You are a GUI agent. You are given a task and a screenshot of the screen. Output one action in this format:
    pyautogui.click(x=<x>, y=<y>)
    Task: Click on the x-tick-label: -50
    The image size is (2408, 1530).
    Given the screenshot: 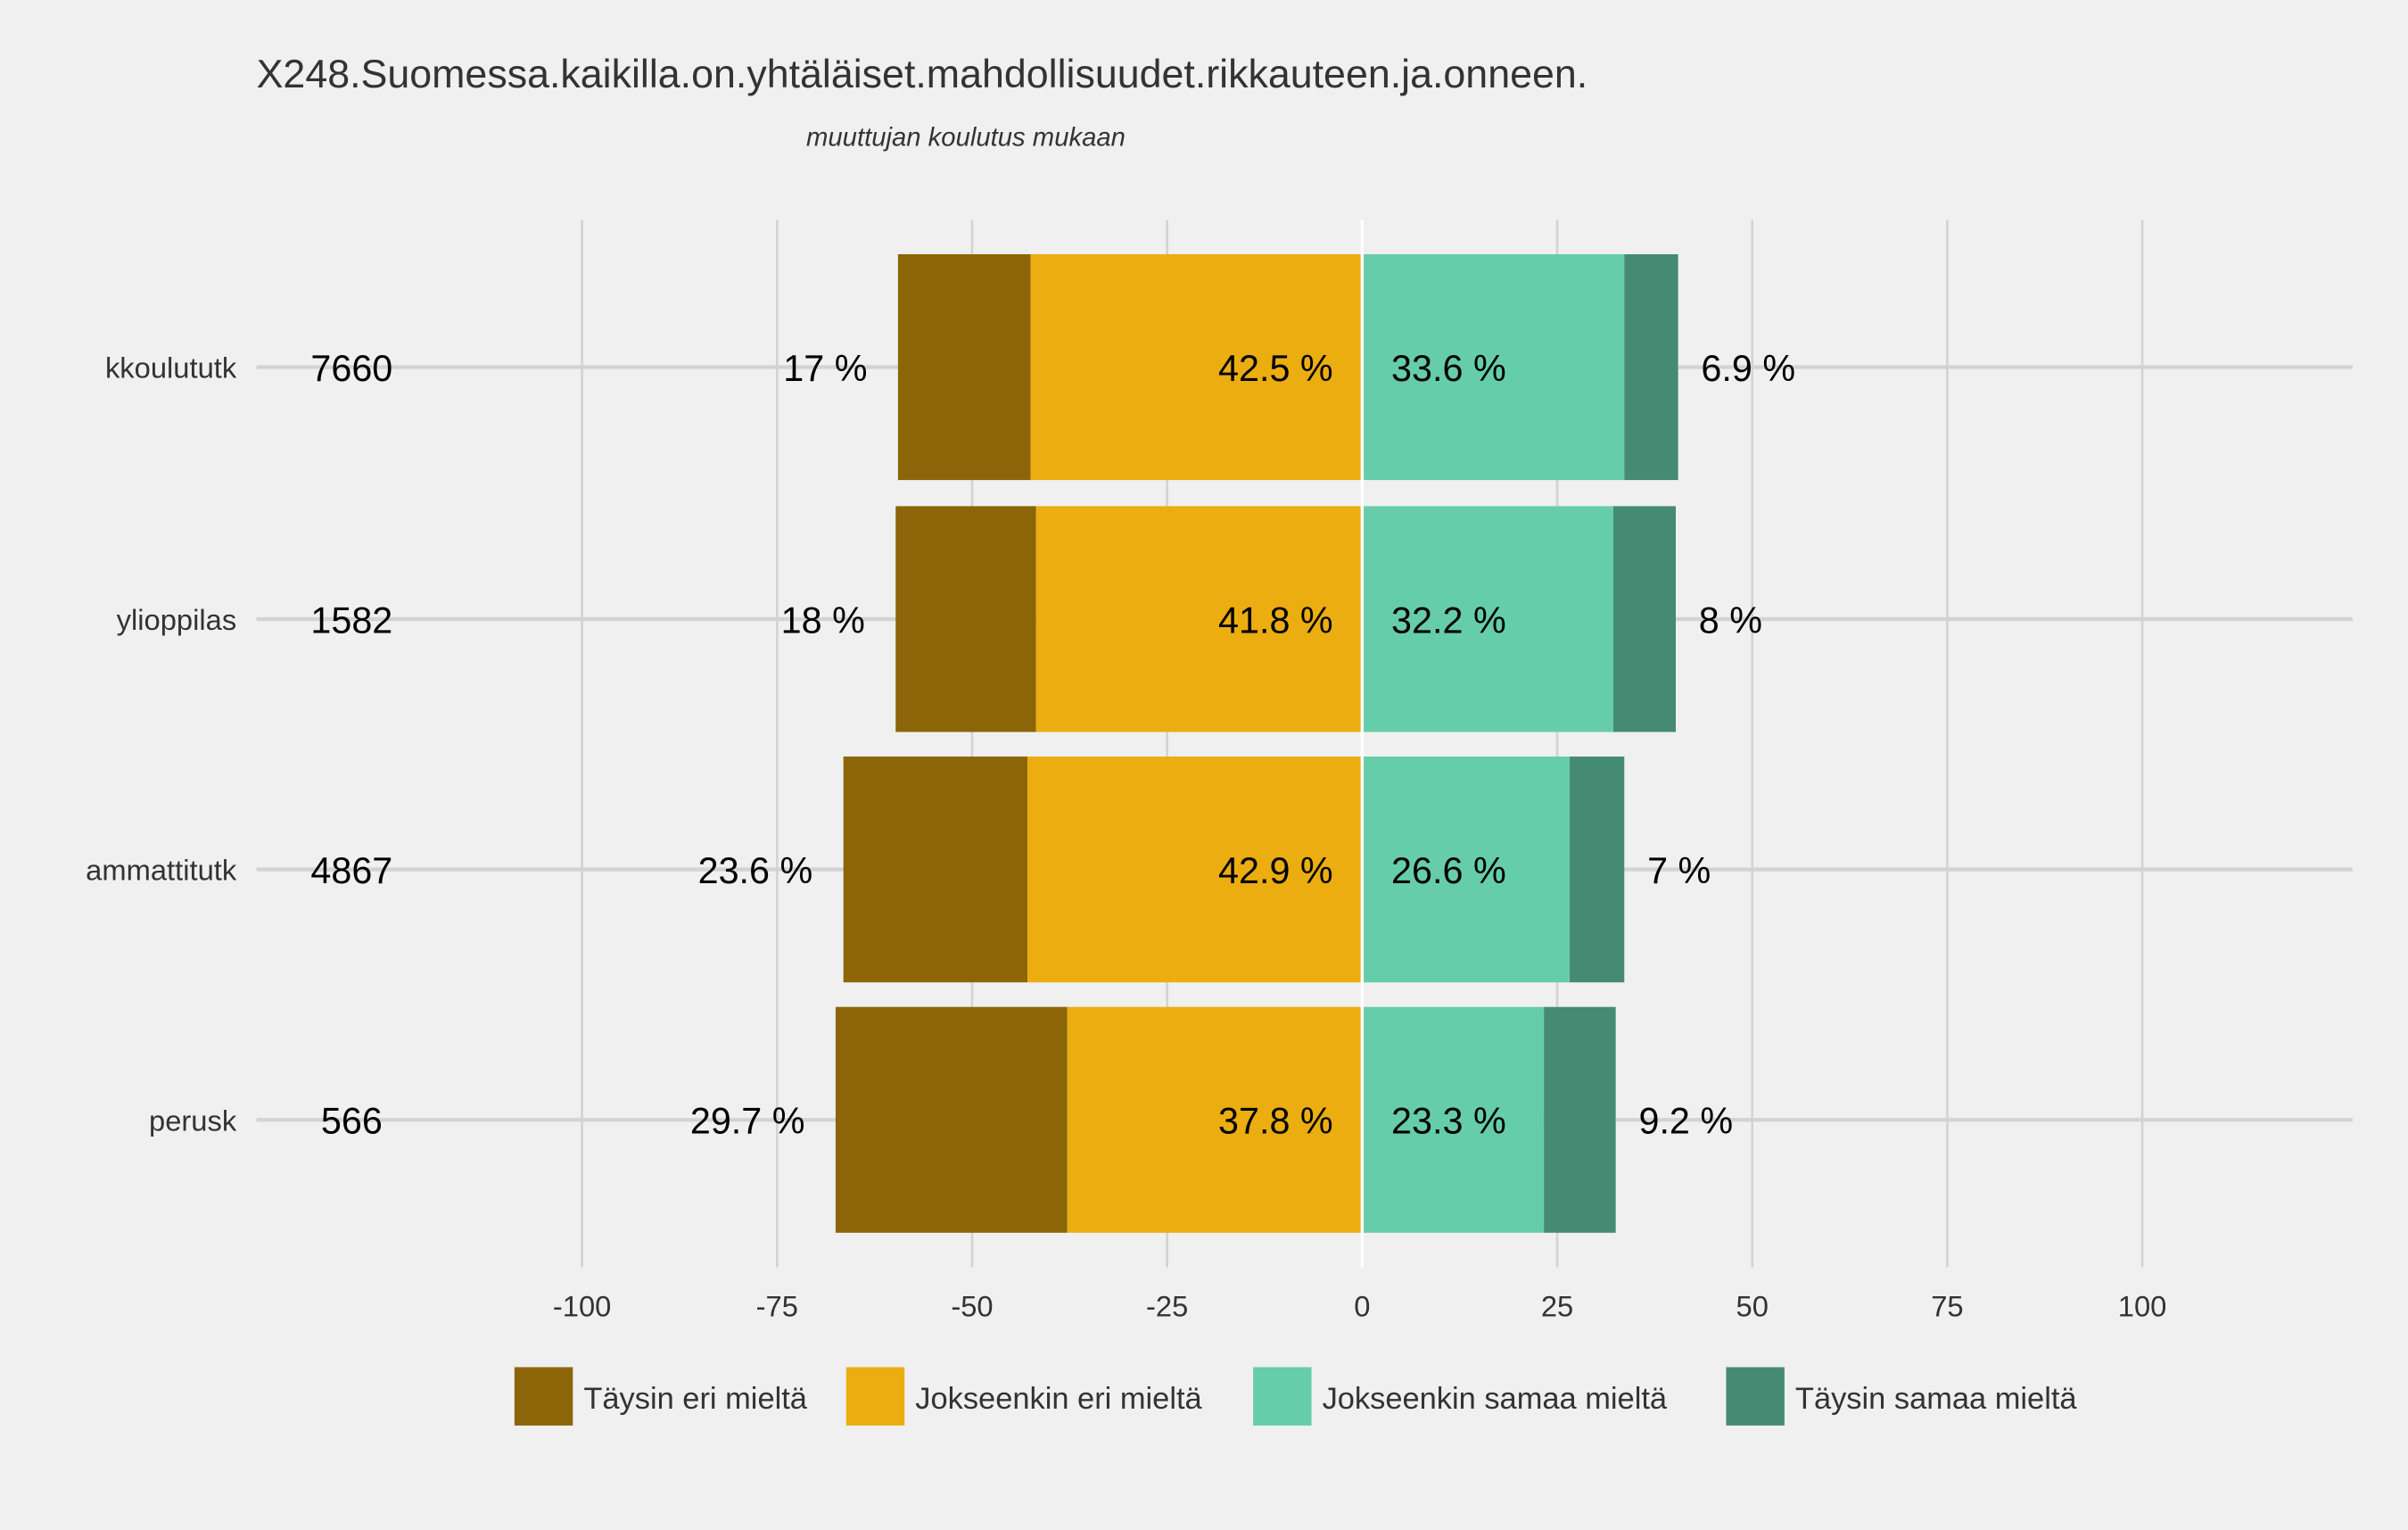 What is the action you would take?
    pyautogui.click(x=972, y=1306)
    